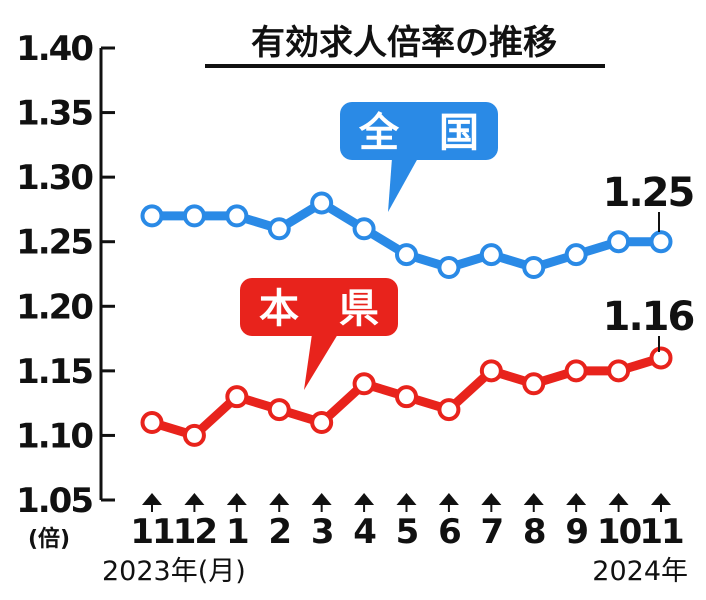 The height and width of the screenshot is (600, 706). Describe the element at coordinates (174, 571) in the screenshot. I see `x-start-label: 2023年(月)` at that location.